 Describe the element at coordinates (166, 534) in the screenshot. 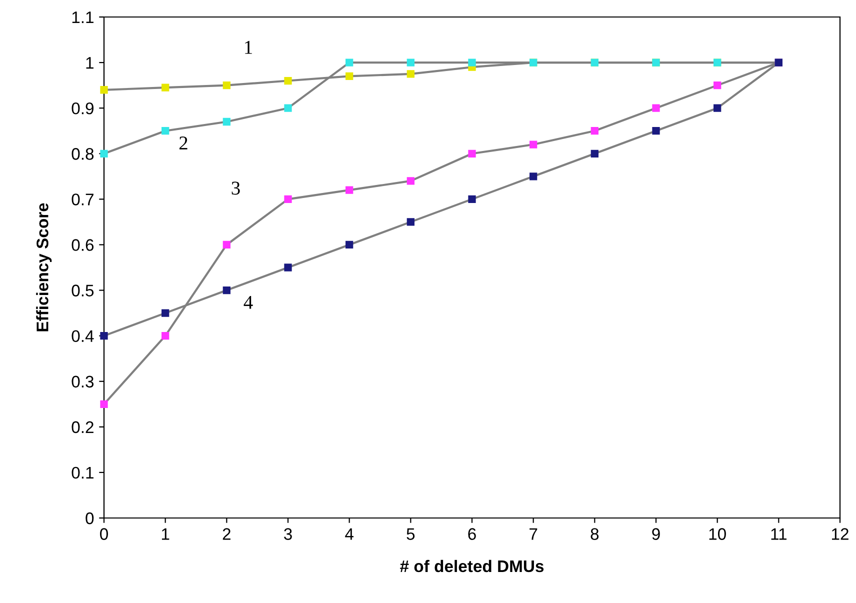

I see `x-tick-label: 1` at that location.